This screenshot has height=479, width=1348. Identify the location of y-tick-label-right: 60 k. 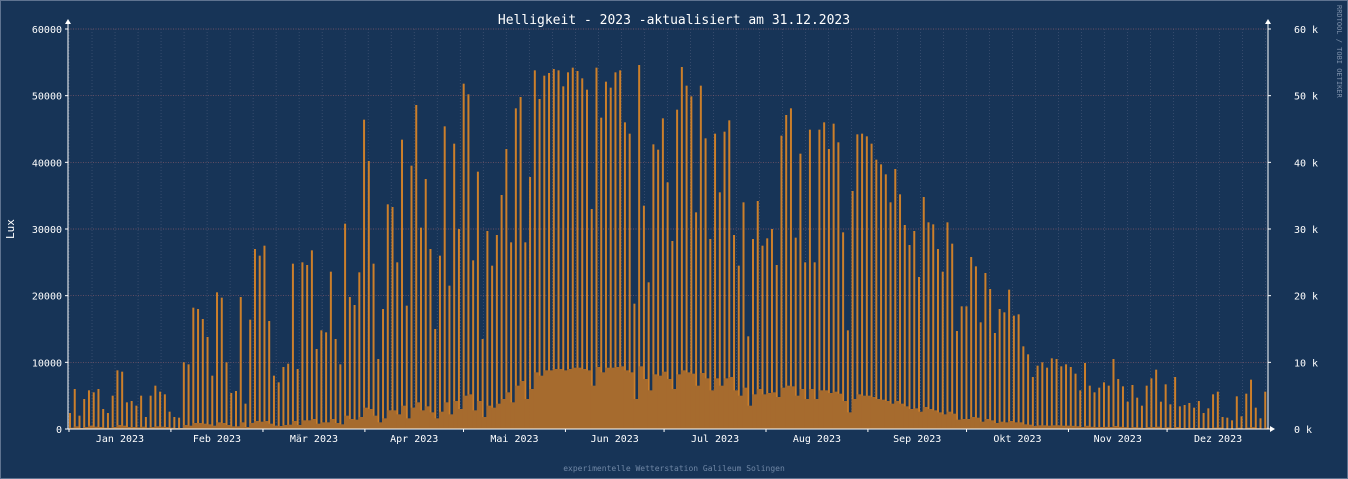
(1306, 30).